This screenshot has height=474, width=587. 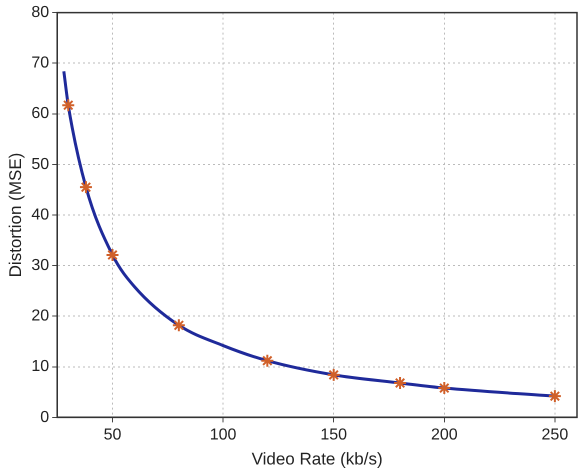 What do you see at coordinates (317, 458) in the screenshot?
I see `x-axis-title: Video Rate (kb/s)` at bounding box center [317, 458].